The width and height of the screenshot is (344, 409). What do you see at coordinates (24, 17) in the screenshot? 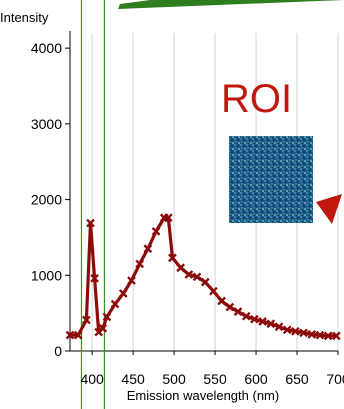
I see `y-axis-title: Intensity` at bounding box center [24, 17].